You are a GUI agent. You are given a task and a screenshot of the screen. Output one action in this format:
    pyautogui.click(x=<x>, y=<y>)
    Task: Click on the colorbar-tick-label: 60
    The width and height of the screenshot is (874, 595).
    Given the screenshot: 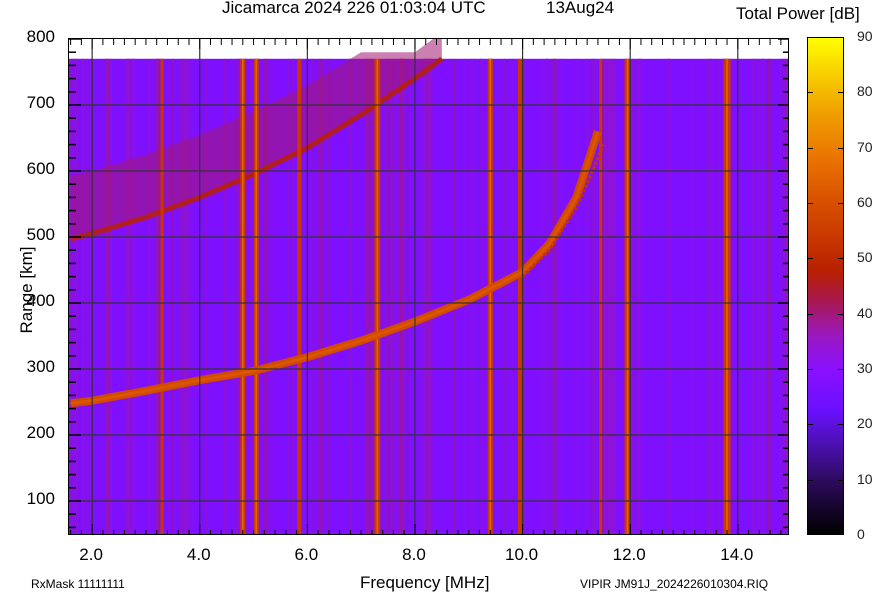 What is the action you would take?
    pyautogui.click(x=865, y=202)
    